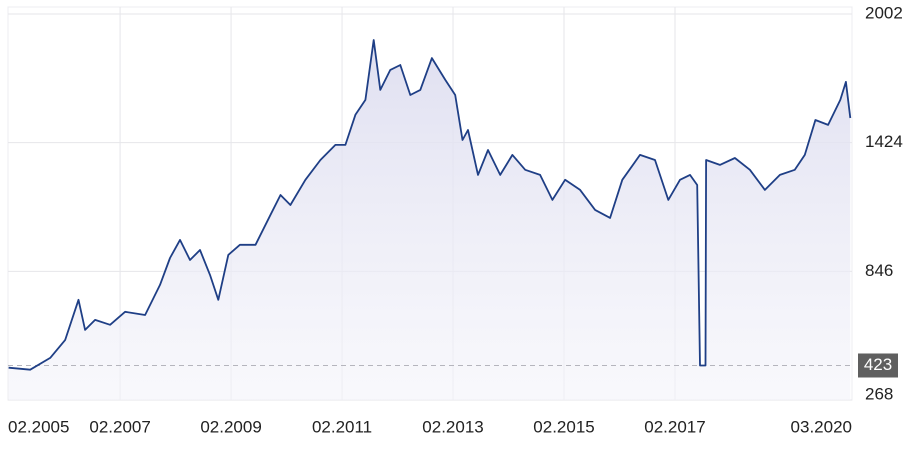 The height and width of the screenshot is (455, 913). I want to click on x-tick-label: 02.2017, so click(674, 426).